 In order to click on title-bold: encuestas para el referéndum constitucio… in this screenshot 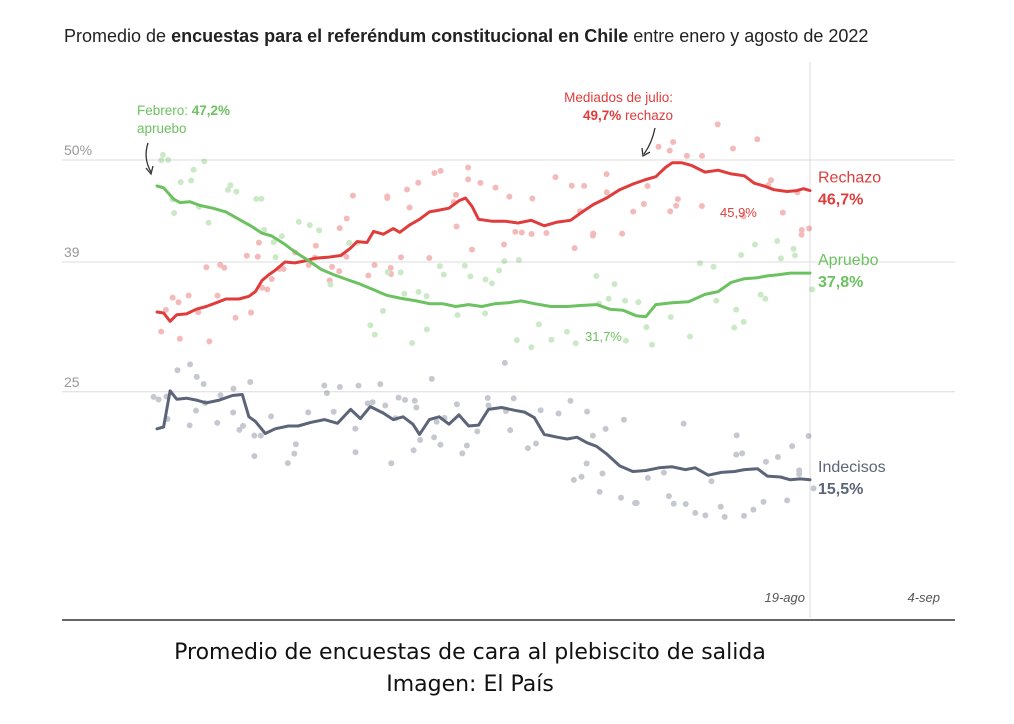, I will do `click(400, 36)`.